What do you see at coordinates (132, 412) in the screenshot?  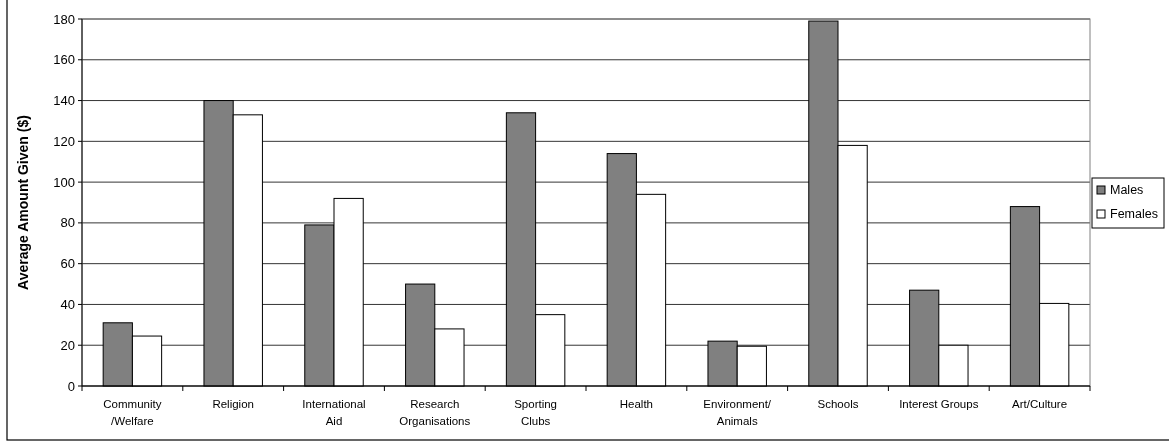 I see `x-tick-label: Community /Welfare` at bounding box center [132, 412].